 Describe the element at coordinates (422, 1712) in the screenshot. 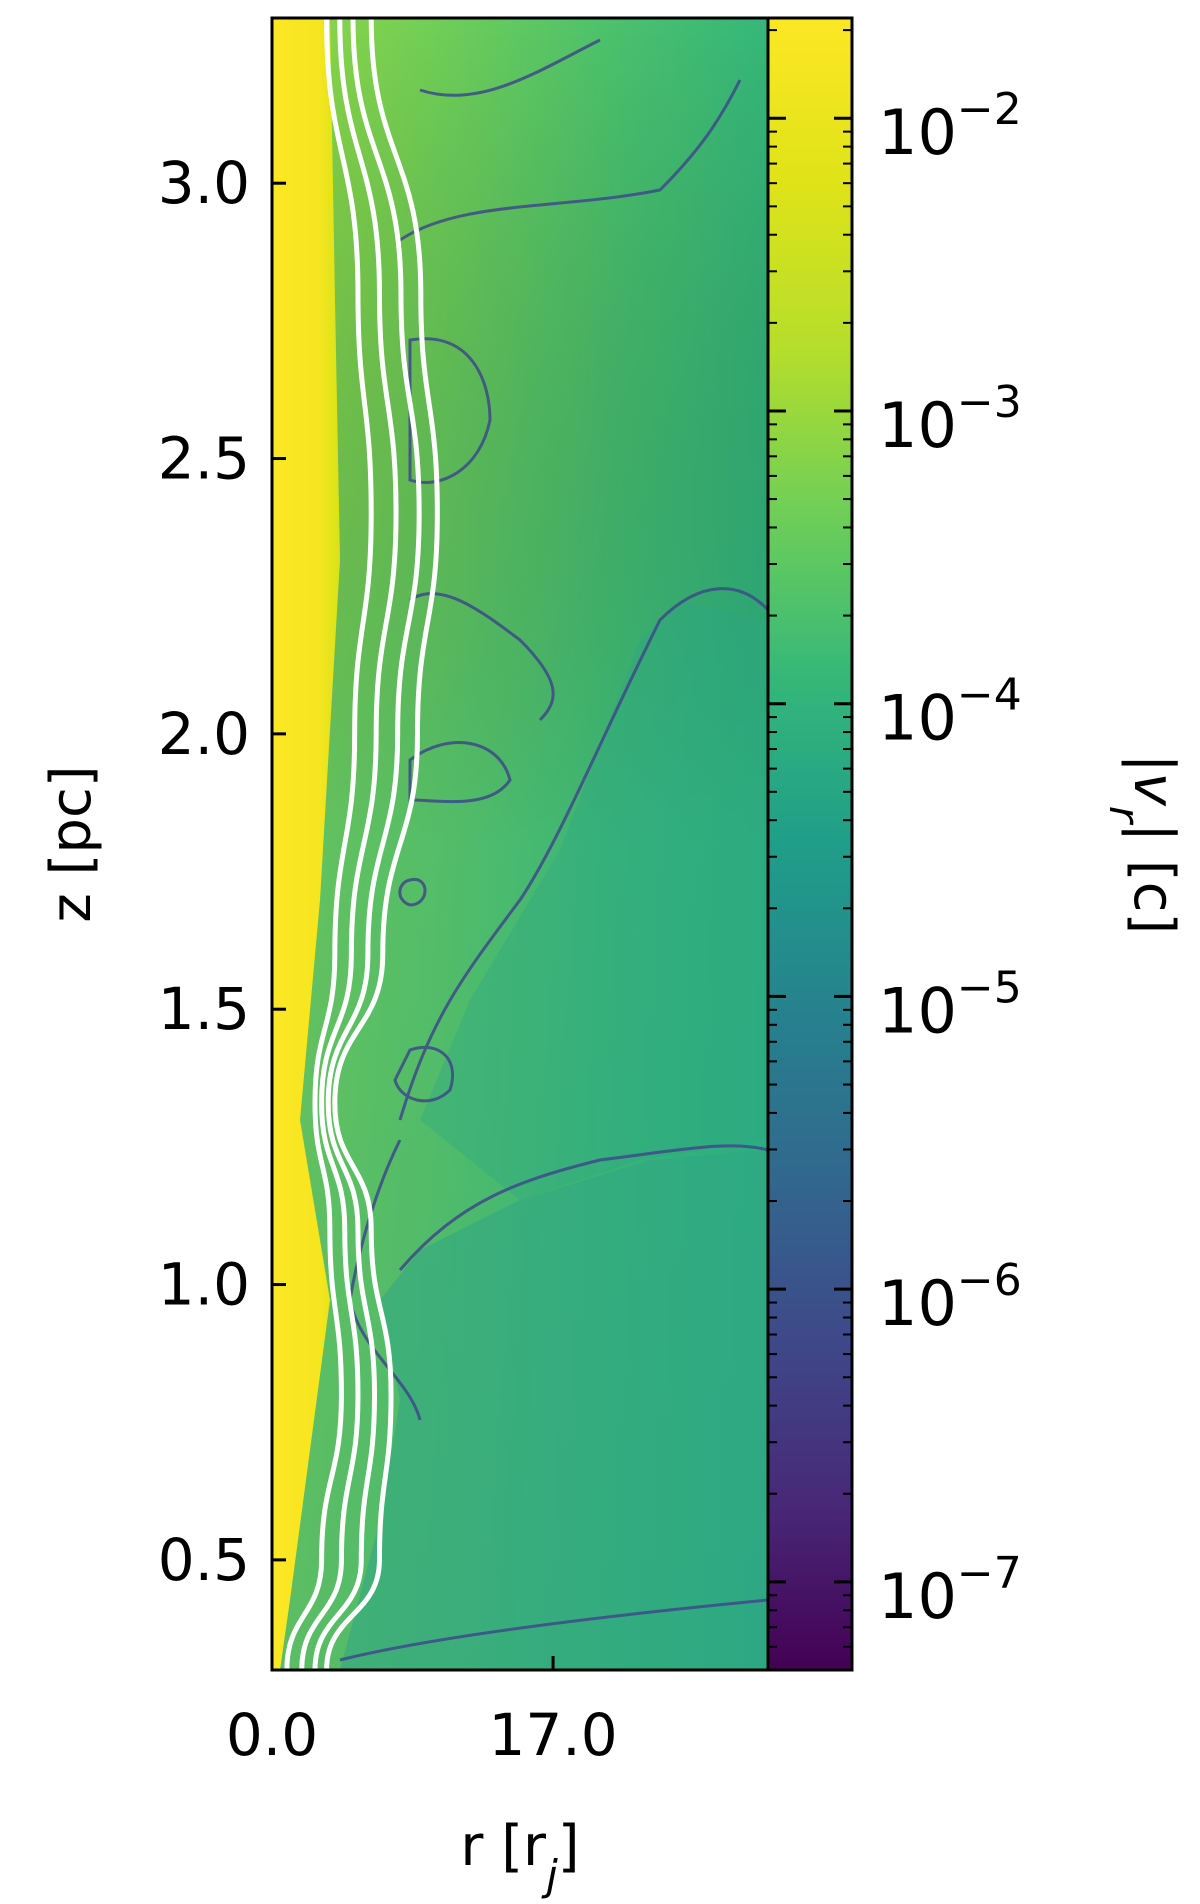

I see `x-axis: 0.0 17.0` at that location.